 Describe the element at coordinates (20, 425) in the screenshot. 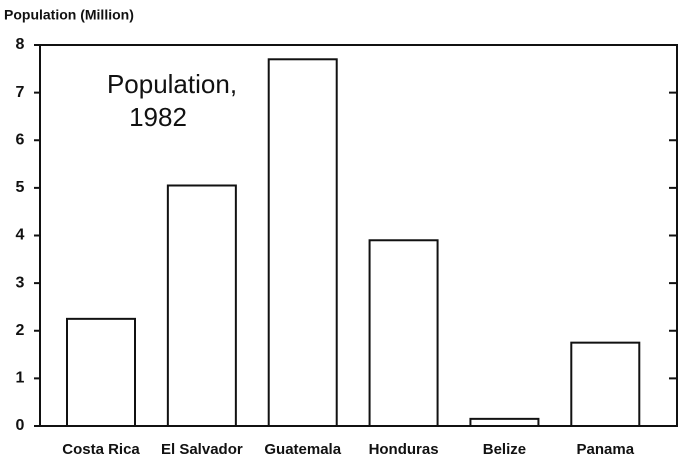

I see `y-tick-label: 0` at that location.